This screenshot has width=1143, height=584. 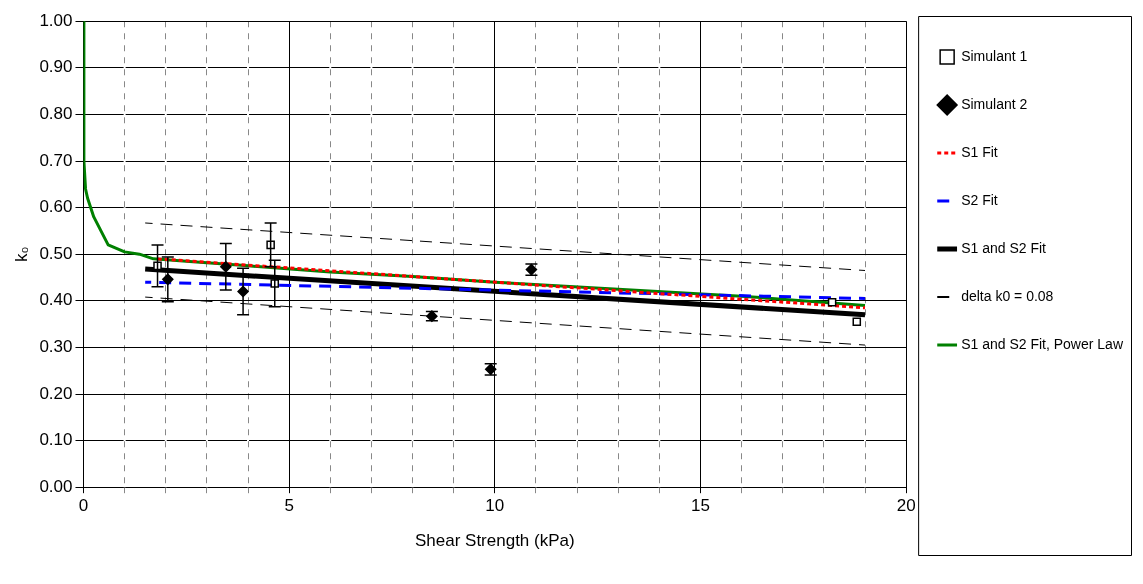 I want to click on y-tick-label: 0.30, so click(x=56, y=347).